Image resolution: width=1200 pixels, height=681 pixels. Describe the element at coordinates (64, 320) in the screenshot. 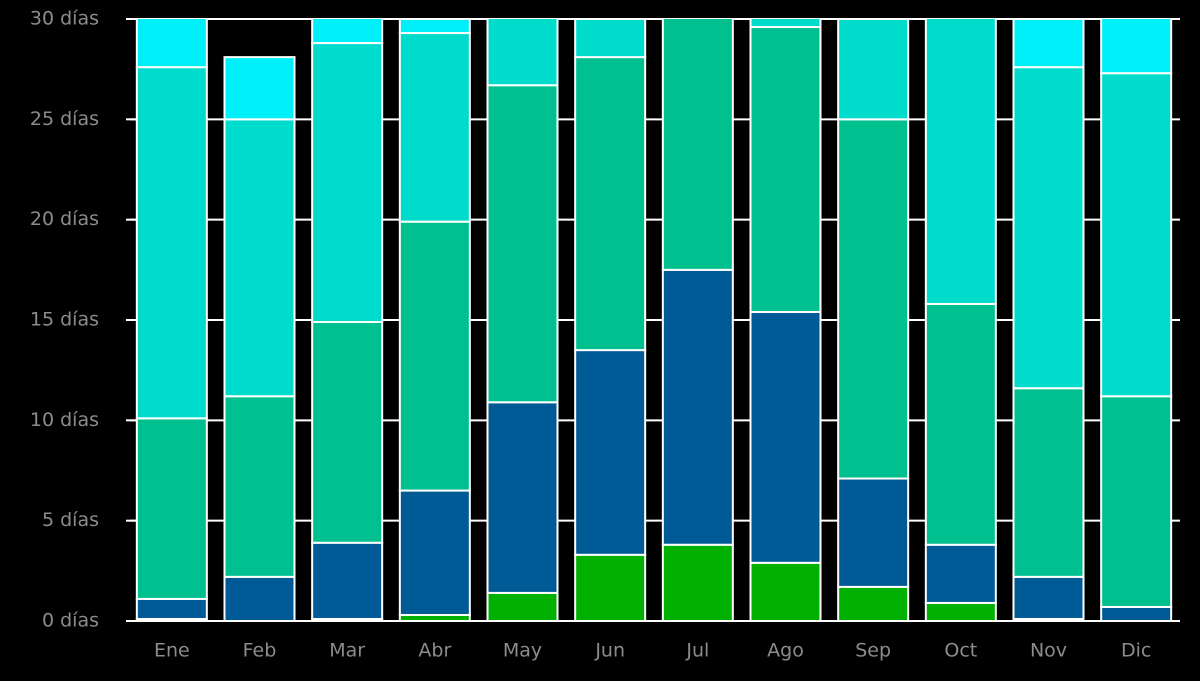

I see `y-tick-label: 15 días` at that location.